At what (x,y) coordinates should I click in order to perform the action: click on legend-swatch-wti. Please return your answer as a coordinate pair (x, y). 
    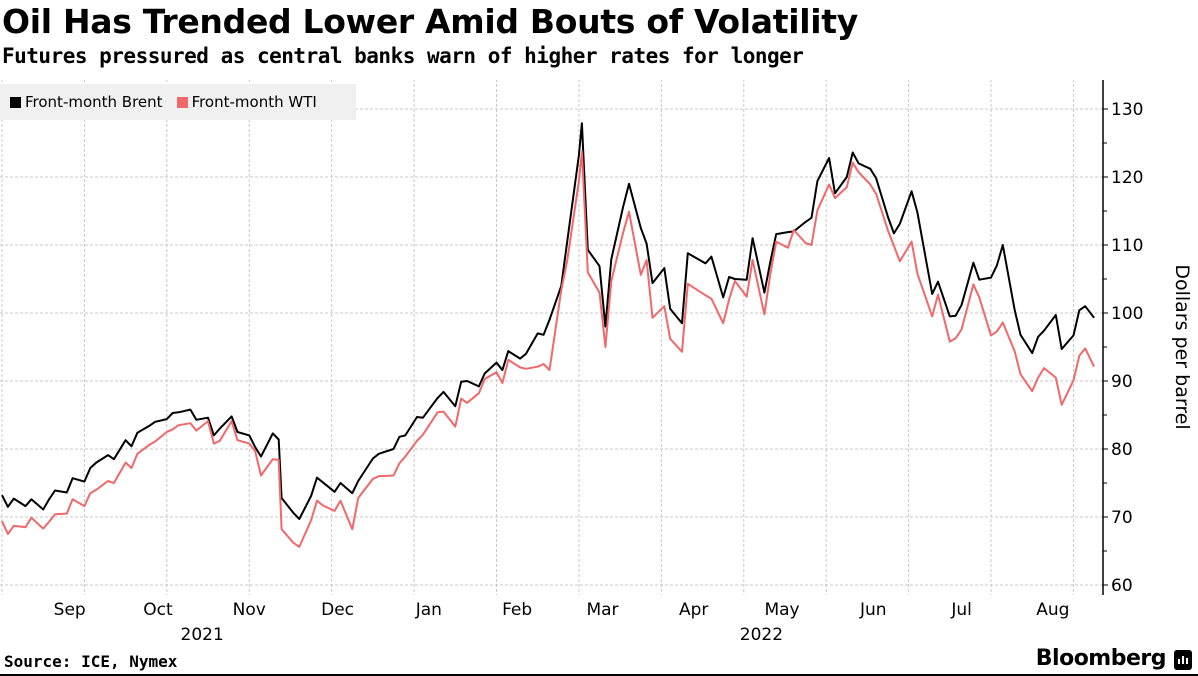
    Looking at the image, I should click on (182, 102).